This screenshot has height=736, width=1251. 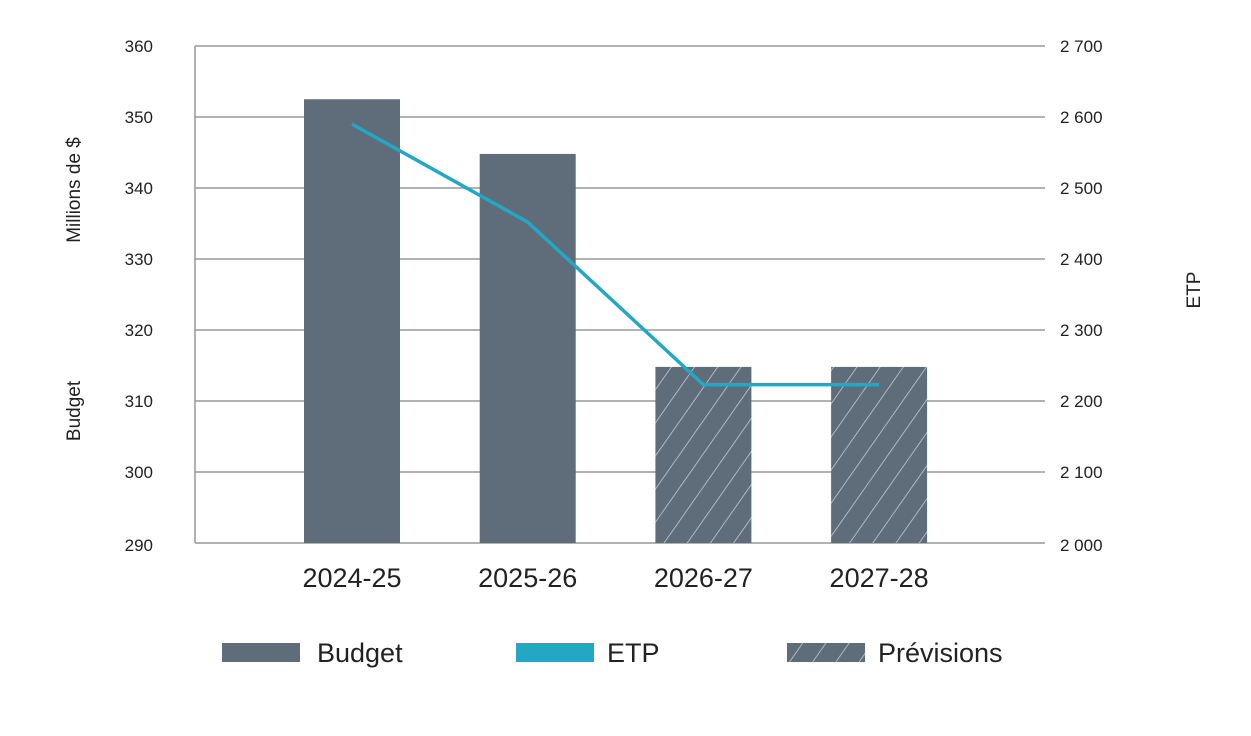 What do you see at coordinates (139, 188) in the screenshot?
I see `left-tick-label: 340` at bounding box center [139, 188].